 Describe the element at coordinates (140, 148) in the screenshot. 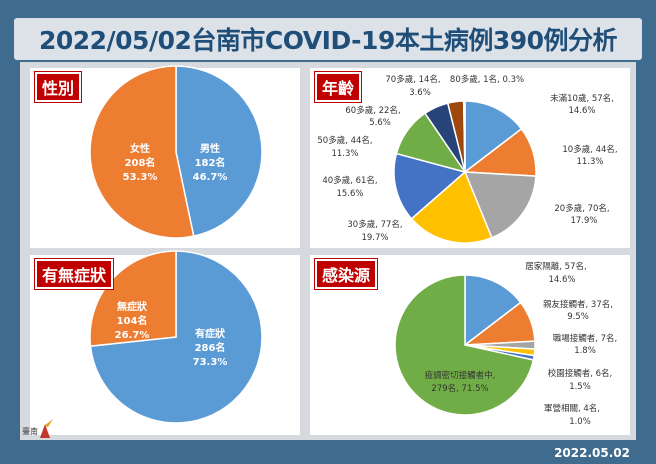

I see `slice-label: 女性` at that location.